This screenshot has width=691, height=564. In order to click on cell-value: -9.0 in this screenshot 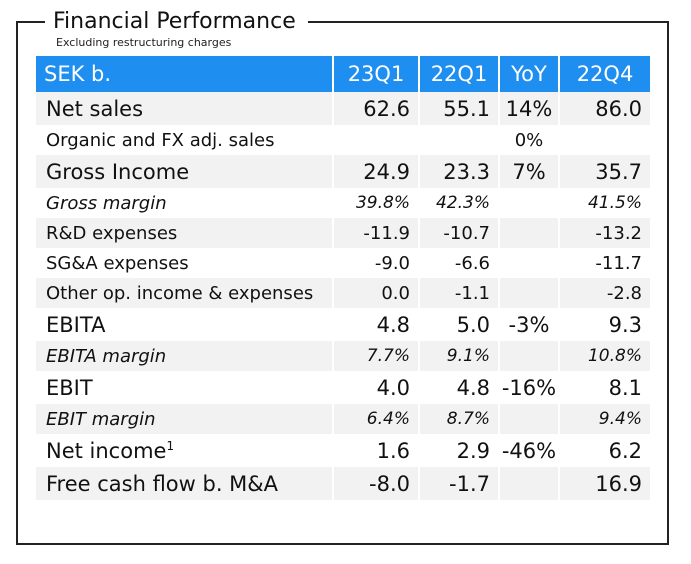, I will do `click(377, 263)`.